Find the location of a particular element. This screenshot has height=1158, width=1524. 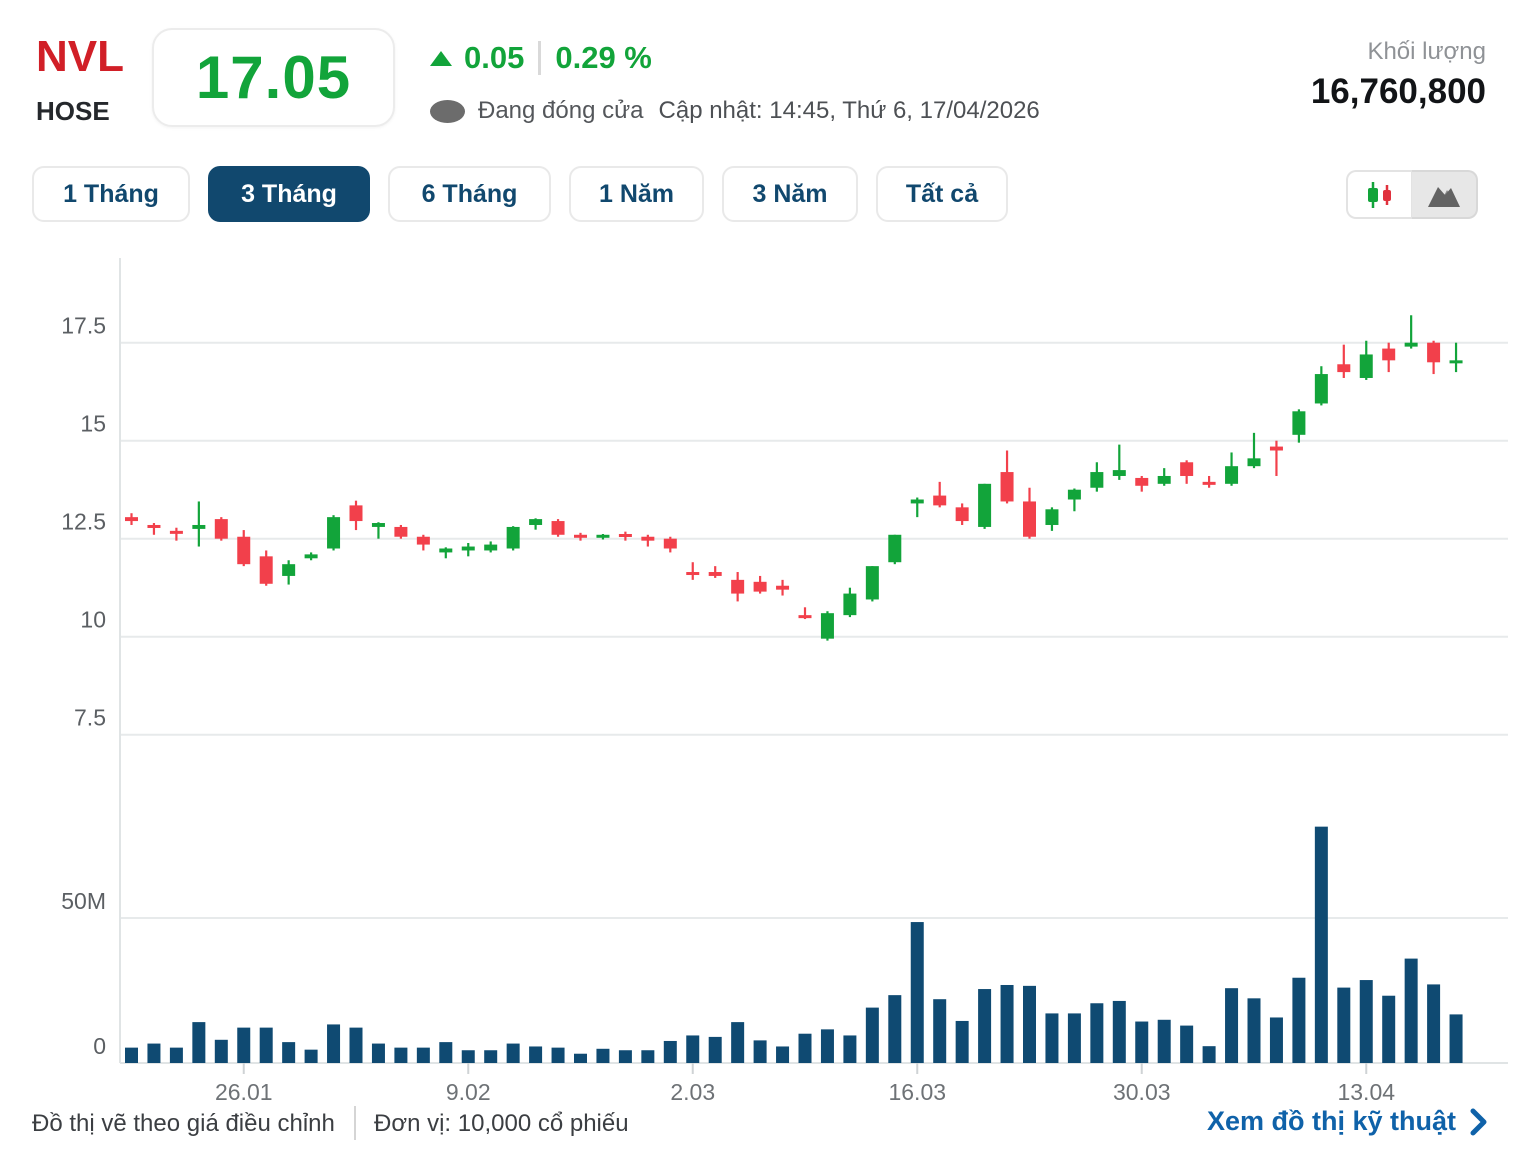

candlestick-toggle-button is located at coordinates (1379, 194).